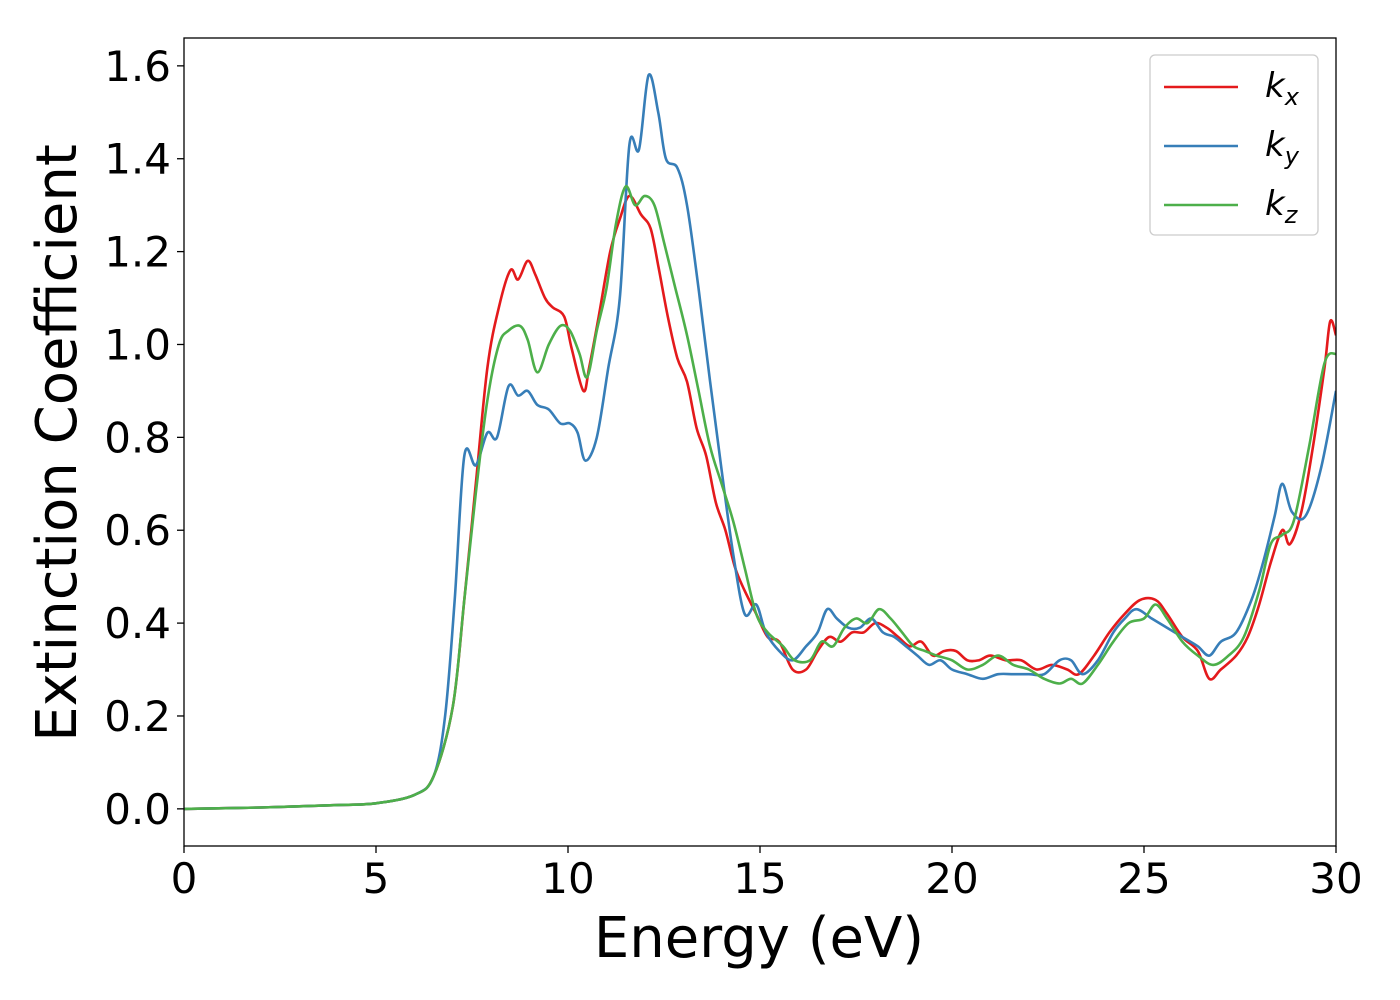  Describe the element at coordinates (1335, 878) in the screenshot. I see `x-tick-label: 30` at that location.